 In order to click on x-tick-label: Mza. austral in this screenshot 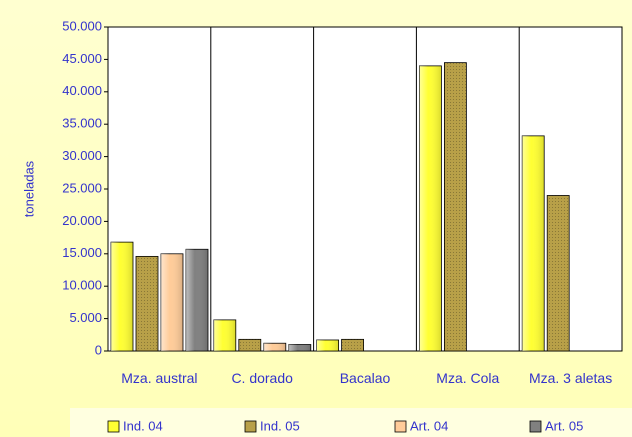, I will do `click(159, 378)`.